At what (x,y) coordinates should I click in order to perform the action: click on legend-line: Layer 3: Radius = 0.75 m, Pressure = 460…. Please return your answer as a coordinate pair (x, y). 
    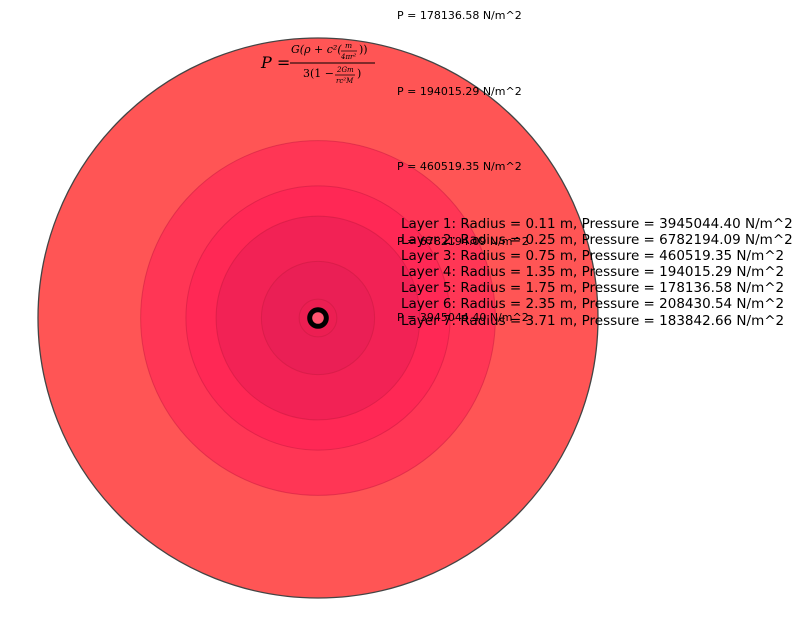
    Looking at the image, I should click on (592, 256).